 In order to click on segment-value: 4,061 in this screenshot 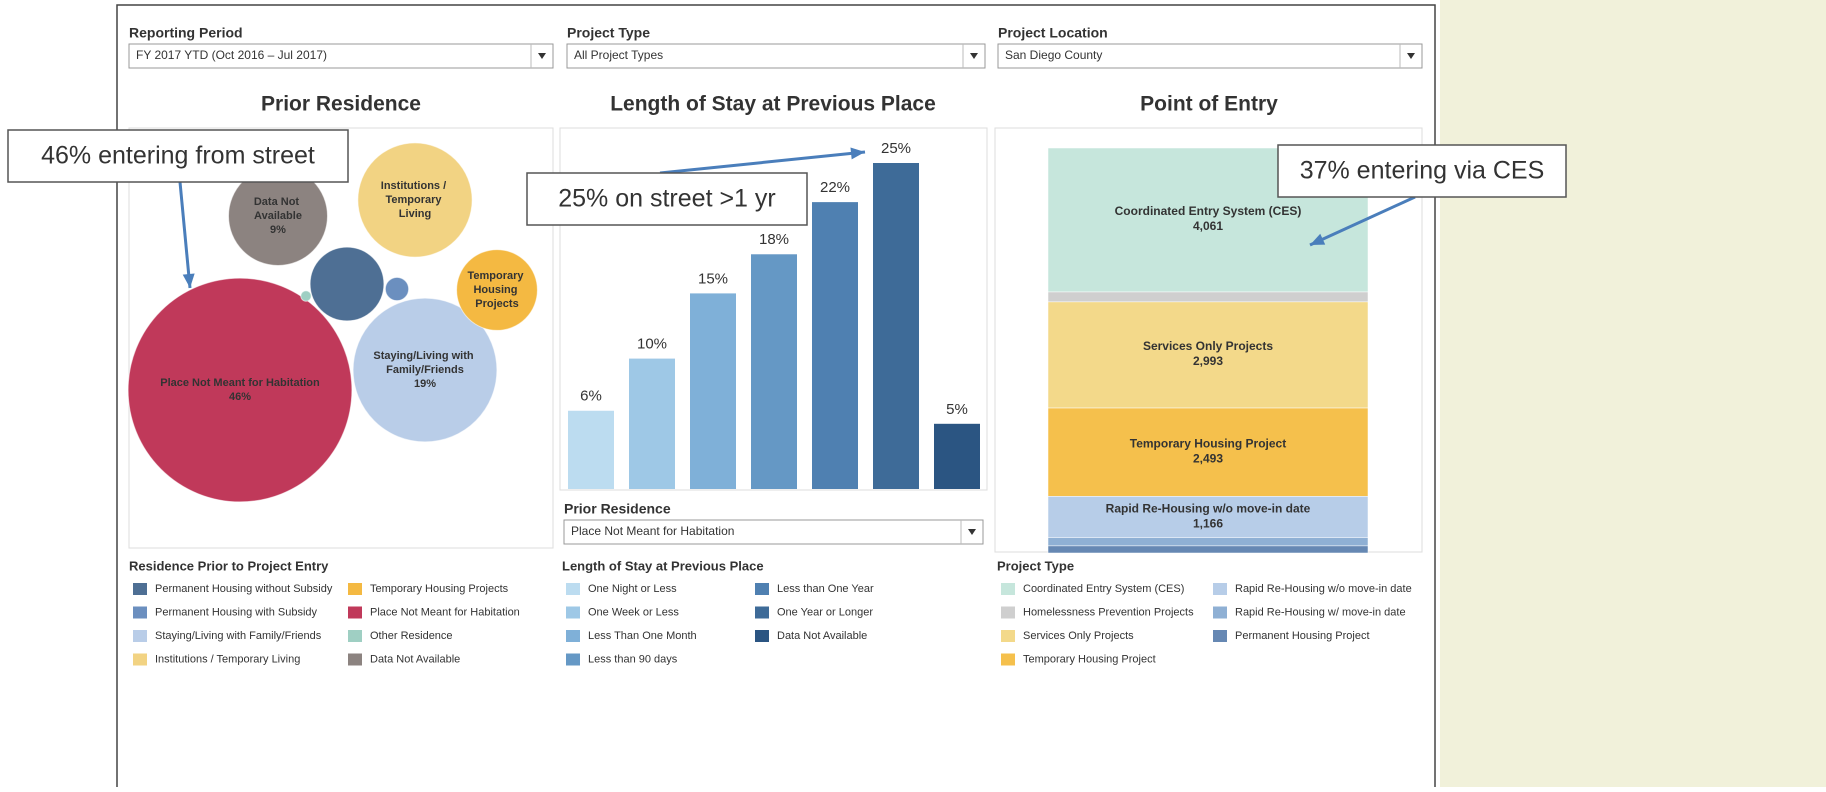, I will do `click(1208, 226)`.